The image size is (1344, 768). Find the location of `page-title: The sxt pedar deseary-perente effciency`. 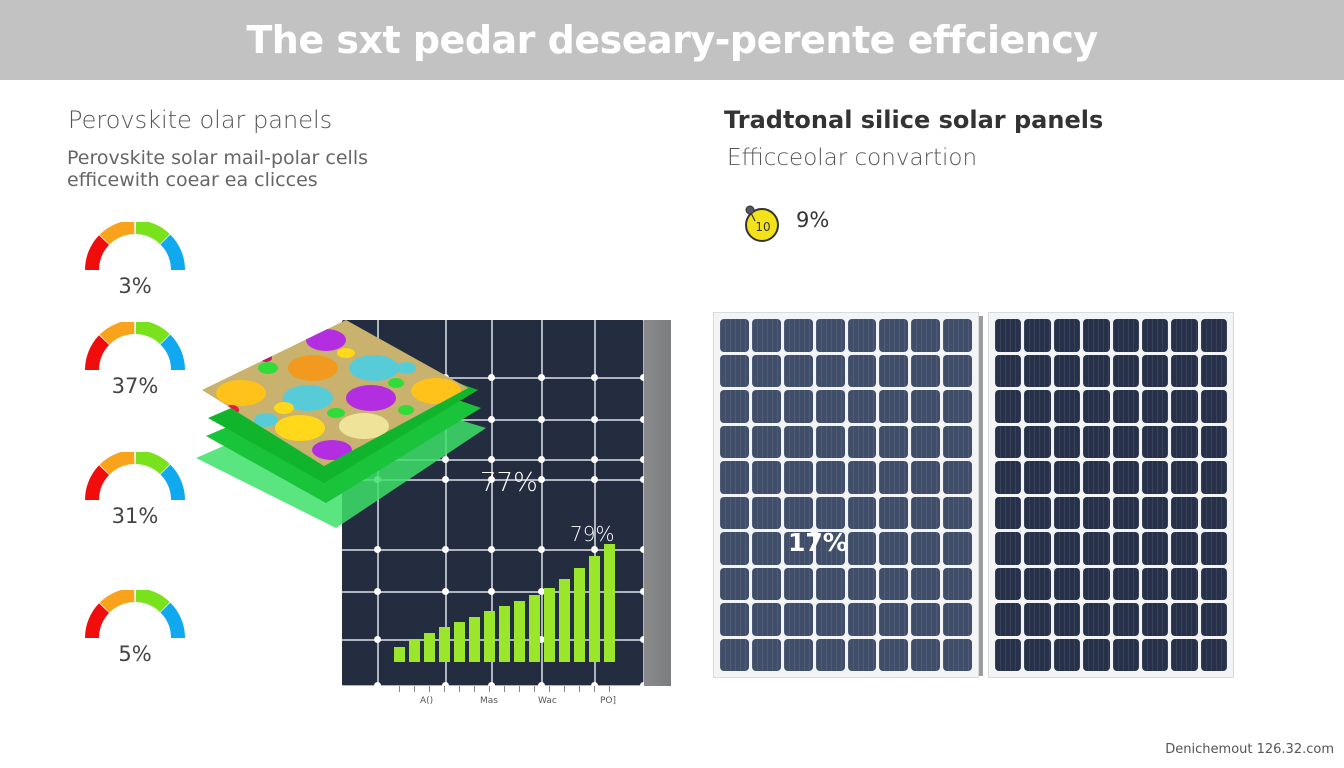

page-title: The sxt pedar deseary-perente effciency is located at coordinates (672, 40).